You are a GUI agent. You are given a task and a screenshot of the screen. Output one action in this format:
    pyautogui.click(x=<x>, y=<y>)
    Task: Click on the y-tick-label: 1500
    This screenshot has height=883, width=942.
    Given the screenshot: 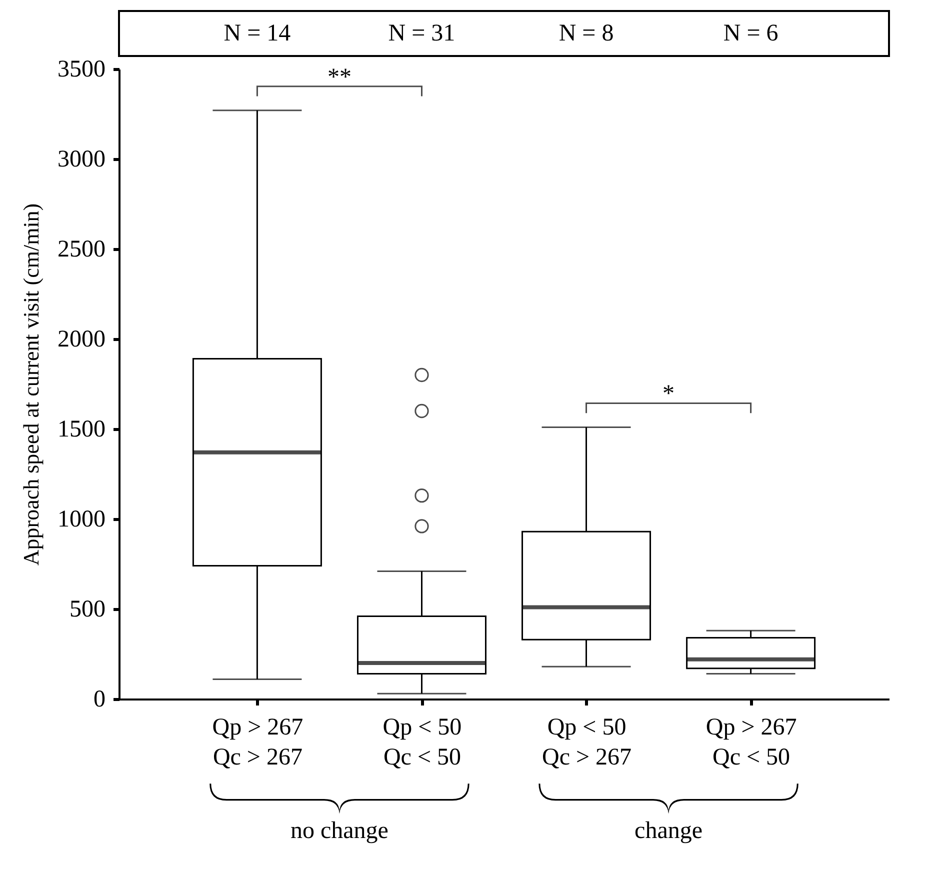 What is the action you would take?
    pyautogui.click(x=82, y=429)
    